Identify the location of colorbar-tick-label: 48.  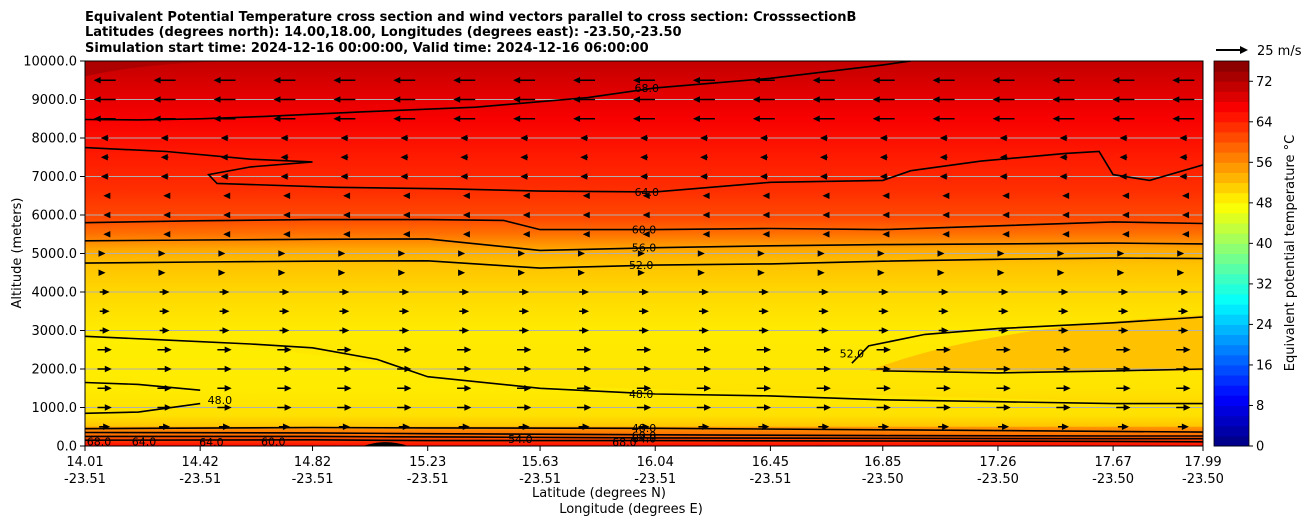
(1264, 203).